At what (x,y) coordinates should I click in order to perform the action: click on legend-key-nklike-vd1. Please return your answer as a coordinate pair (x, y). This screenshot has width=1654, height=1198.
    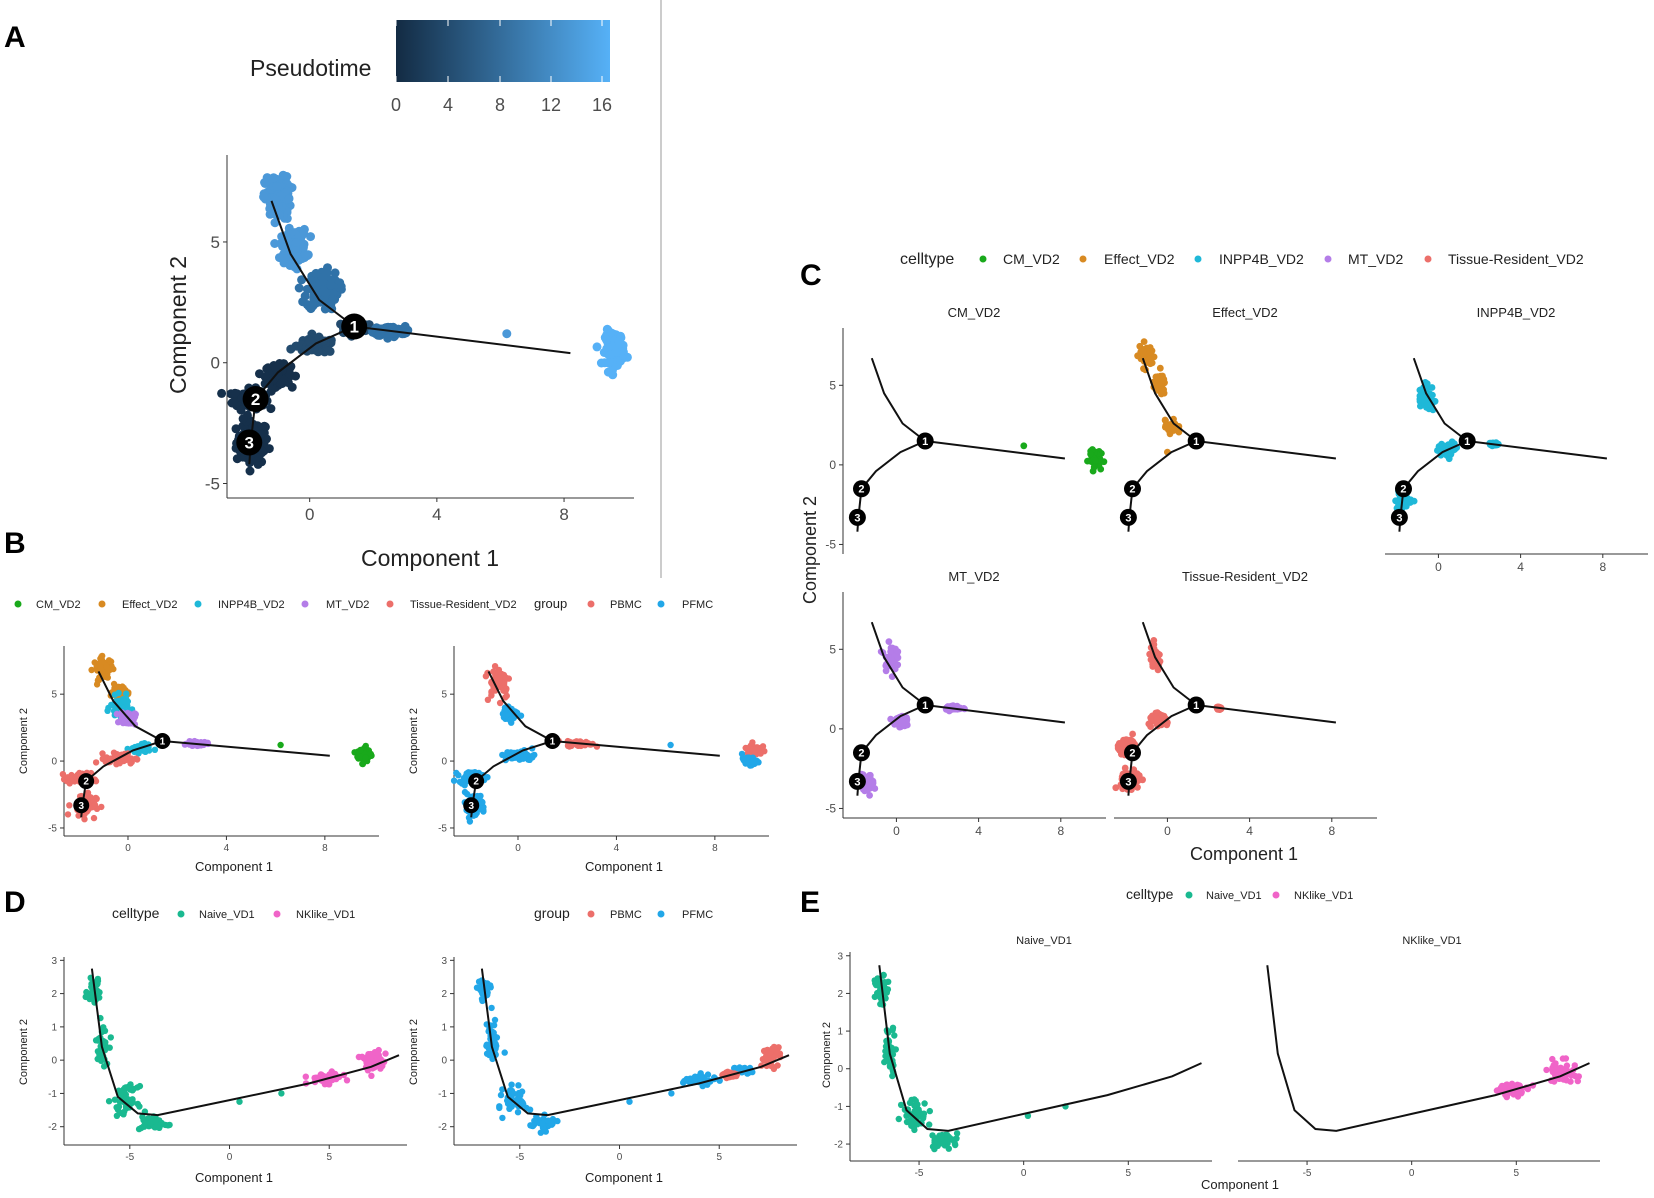
    Looking at the image, I should click on (1276, 895).